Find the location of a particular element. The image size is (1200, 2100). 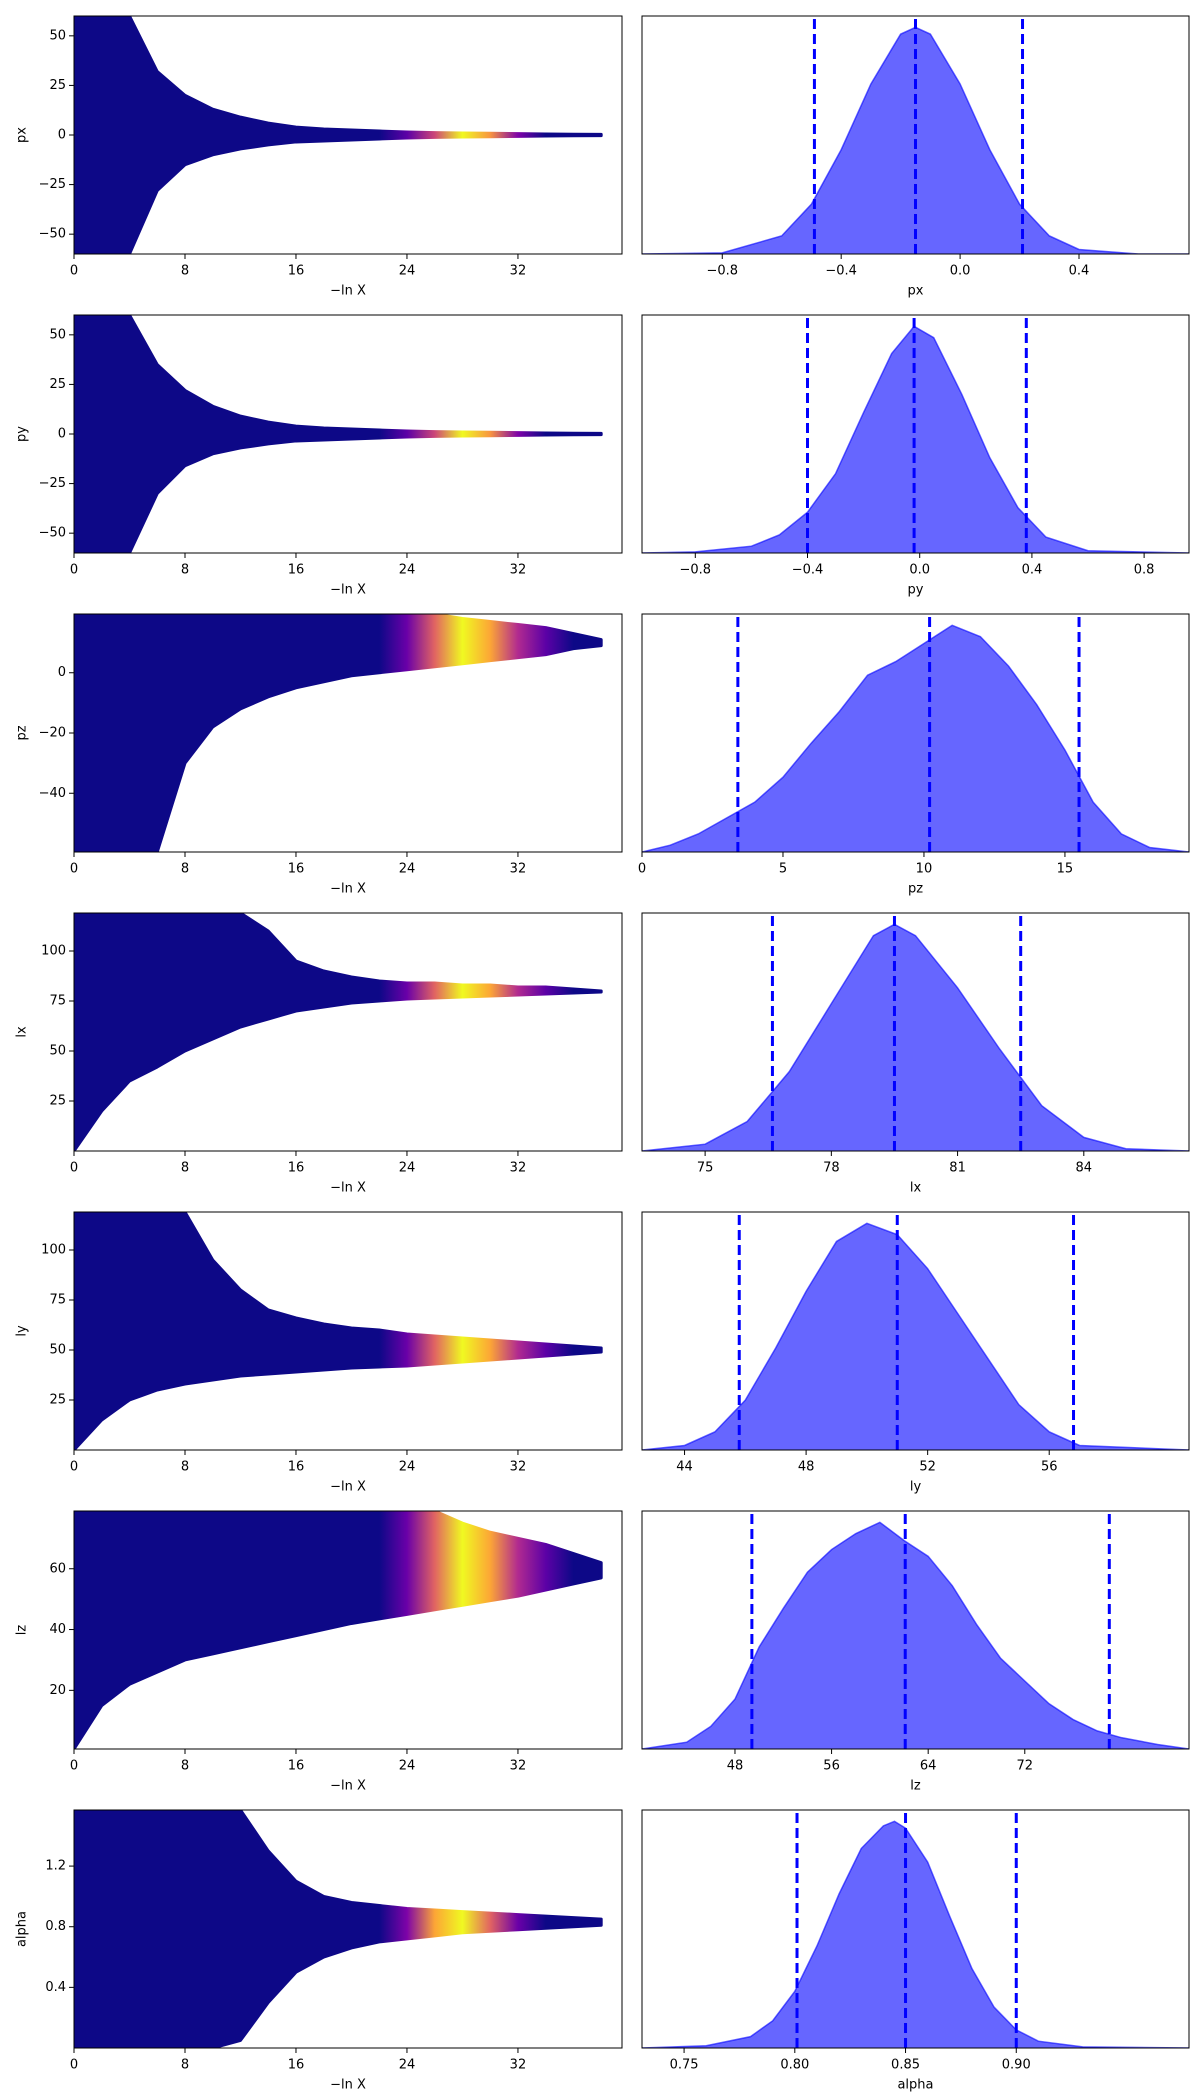

x-tick-label: 15 is located at coordinates (1065, 869).